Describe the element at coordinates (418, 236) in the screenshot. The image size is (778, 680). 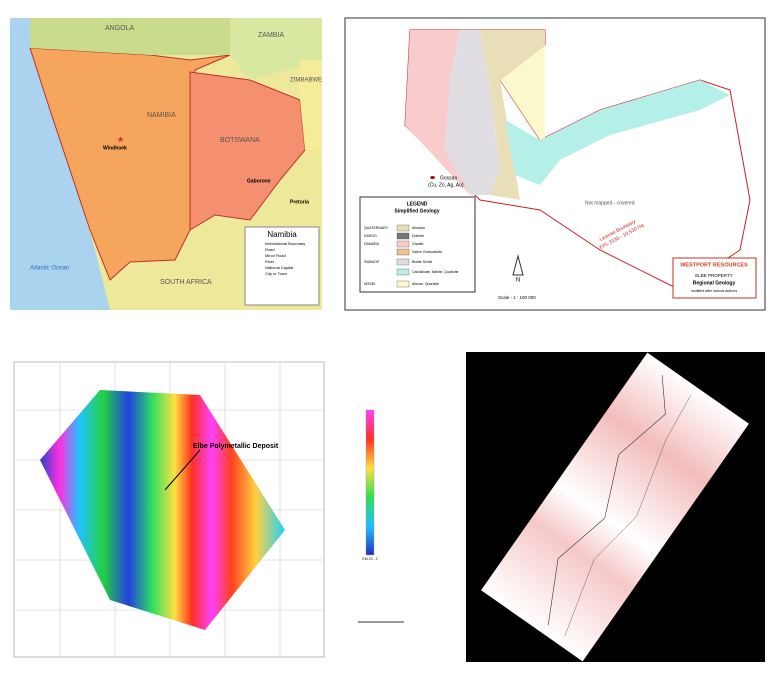
I see `unit: Dolerite` at that location.